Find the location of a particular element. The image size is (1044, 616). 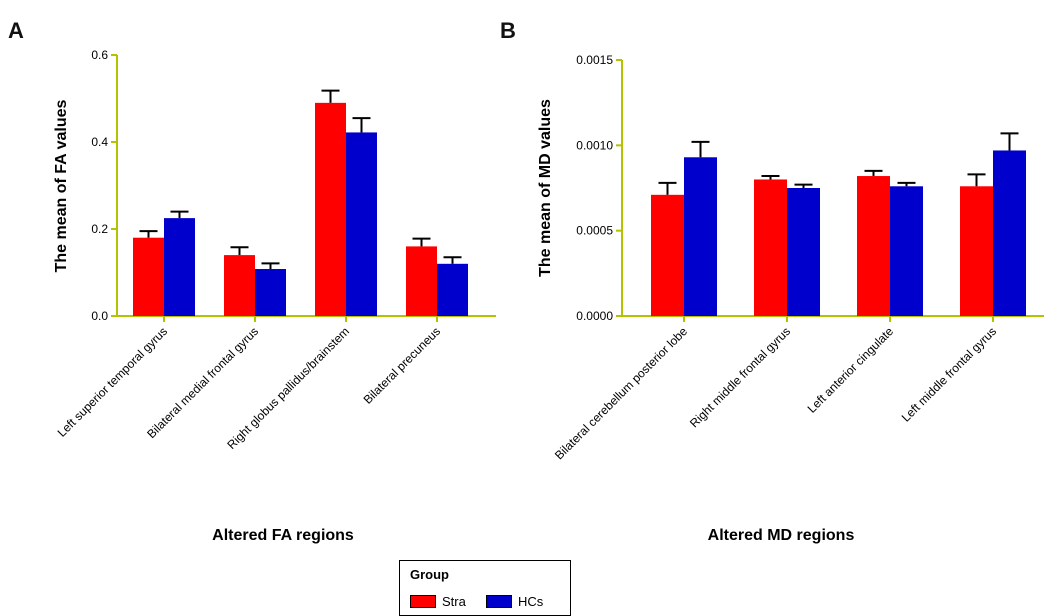

panel-b-category-label: Left anterior cingulate is located at coordinates (851, 370).